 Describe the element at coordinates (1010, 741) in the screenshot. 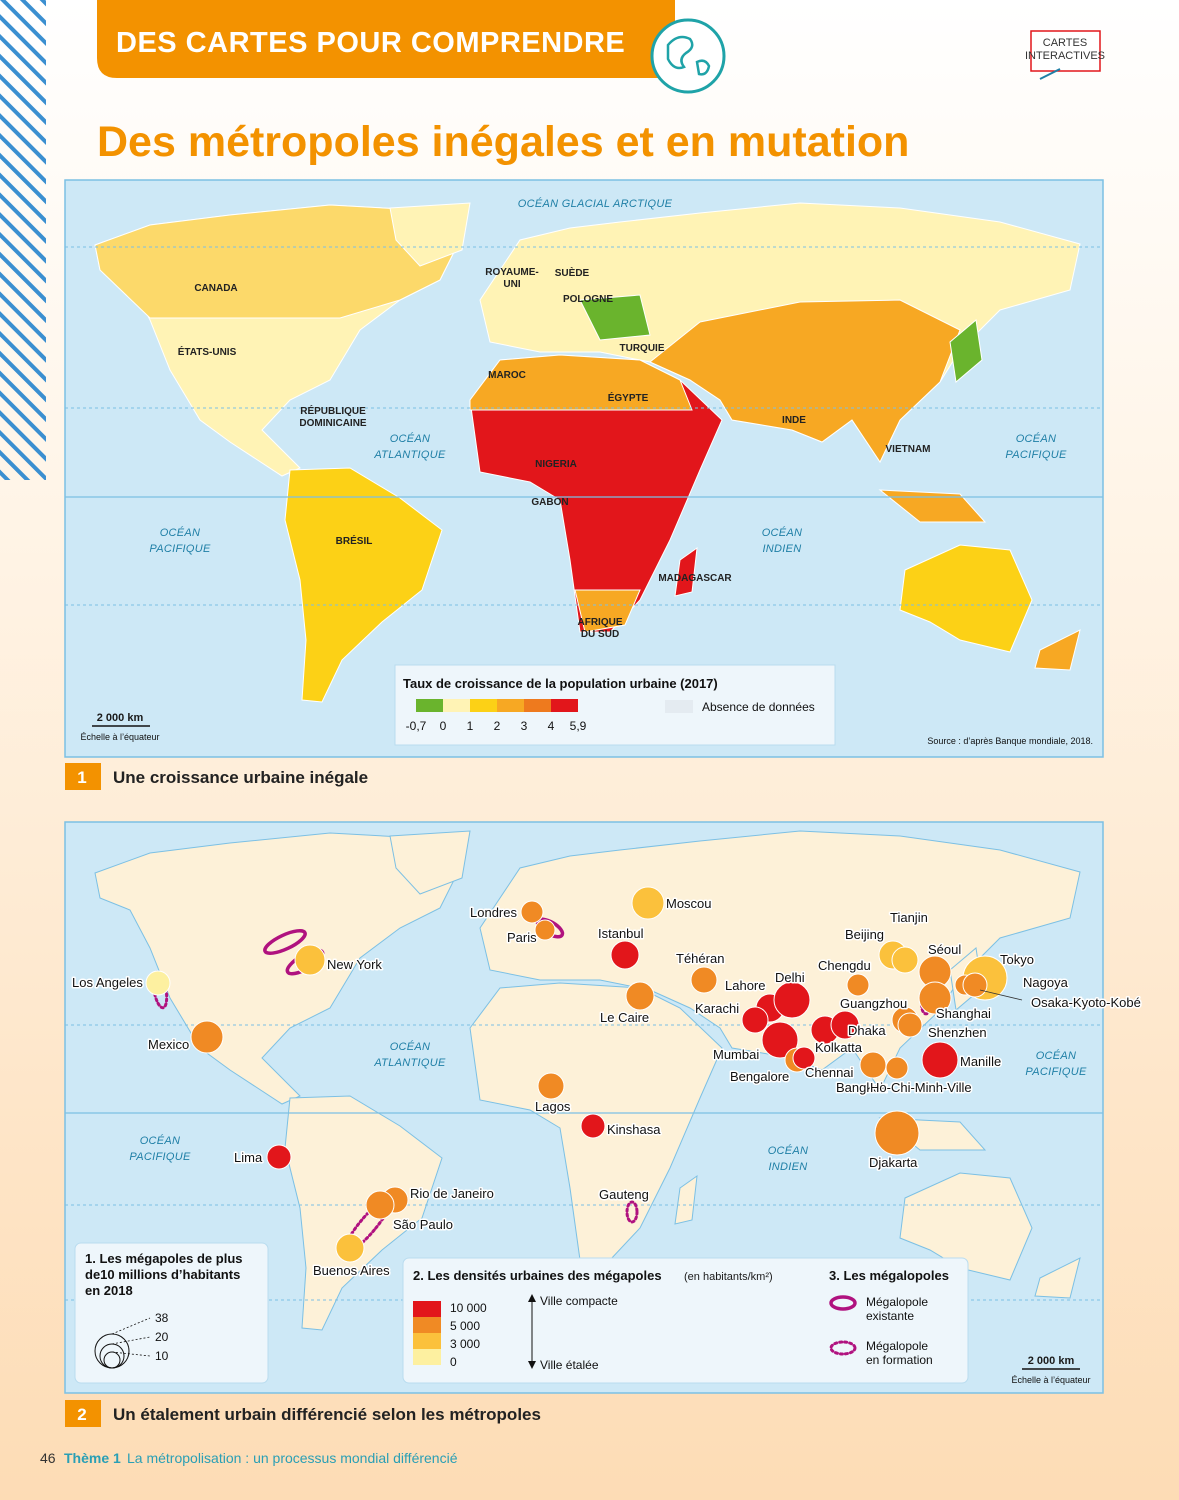

I see `source: Source : d’après Banque mondiale, 2018.` at that location.